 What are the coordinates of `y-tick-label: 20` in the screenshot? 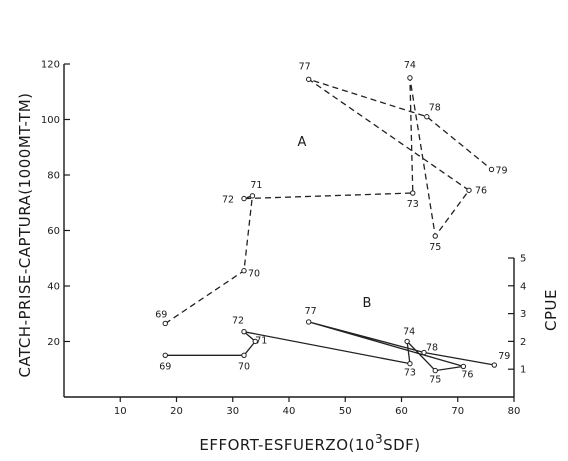 It's located at (53, 342).